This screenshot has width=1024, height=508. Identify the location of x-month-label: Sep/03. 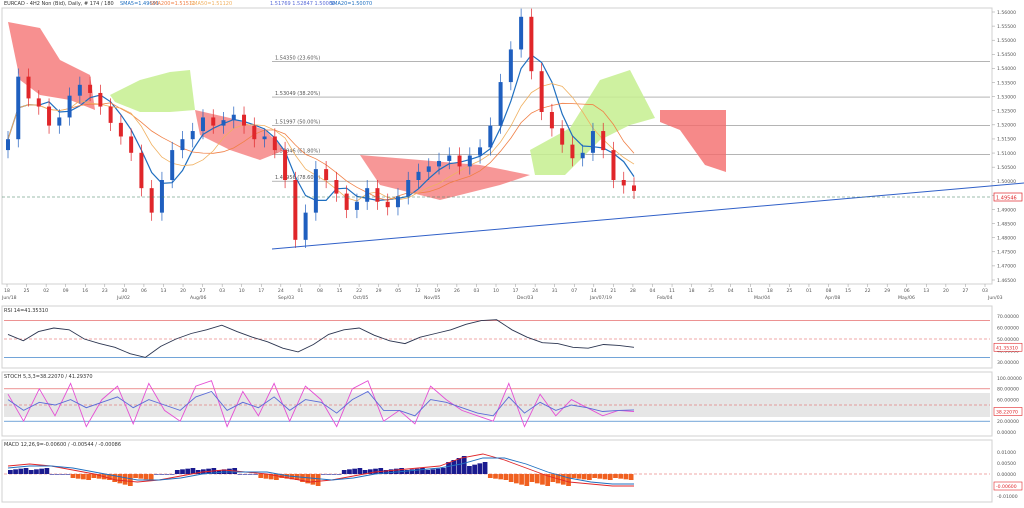
(286, 298).